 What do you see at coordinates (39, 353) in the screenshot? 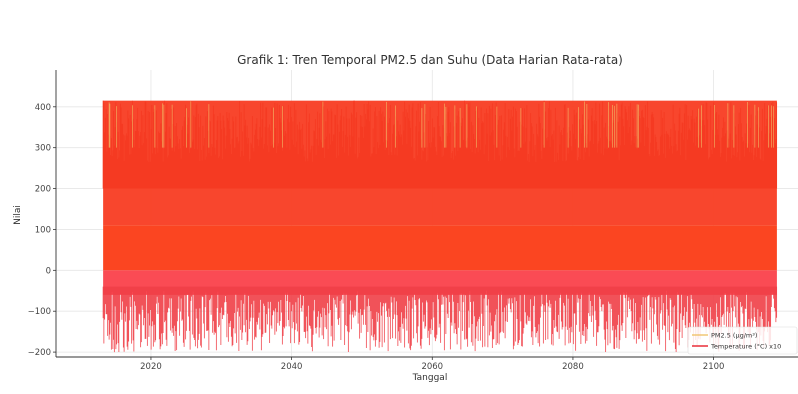
I see `y-tick-label: −200` at bounding box center [39, 353].